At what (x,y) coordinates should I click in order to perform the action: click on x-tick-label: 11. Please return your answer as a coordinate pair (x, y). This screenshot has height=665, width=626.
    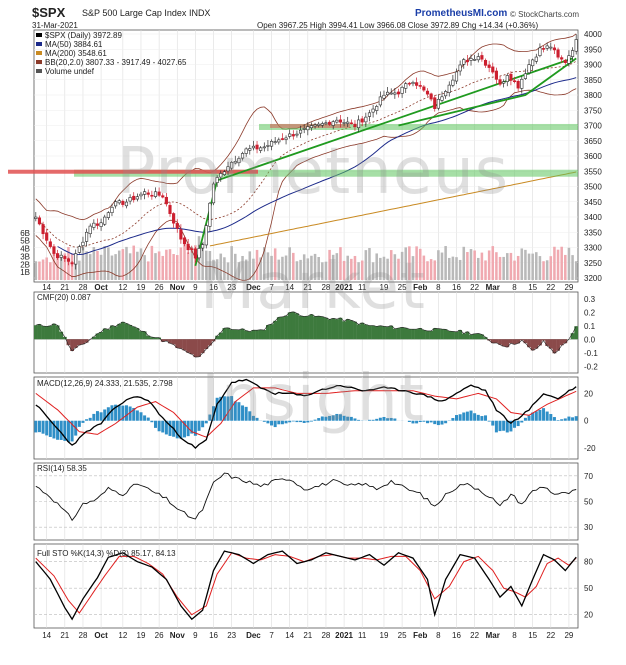
    Looking at the image, I should click on (362, 635).